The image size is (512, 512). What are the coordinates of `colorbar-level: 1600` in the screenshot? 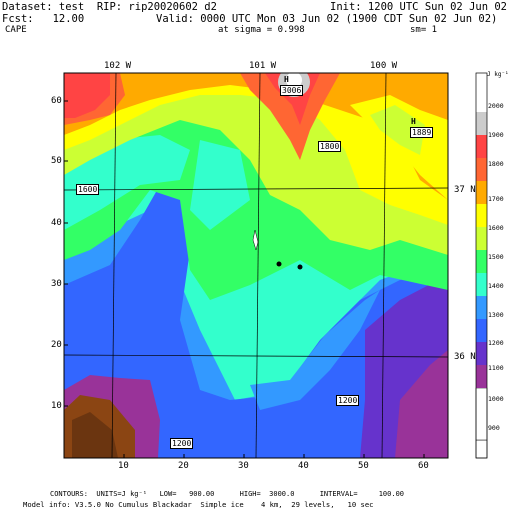 It's located at (496, 228).